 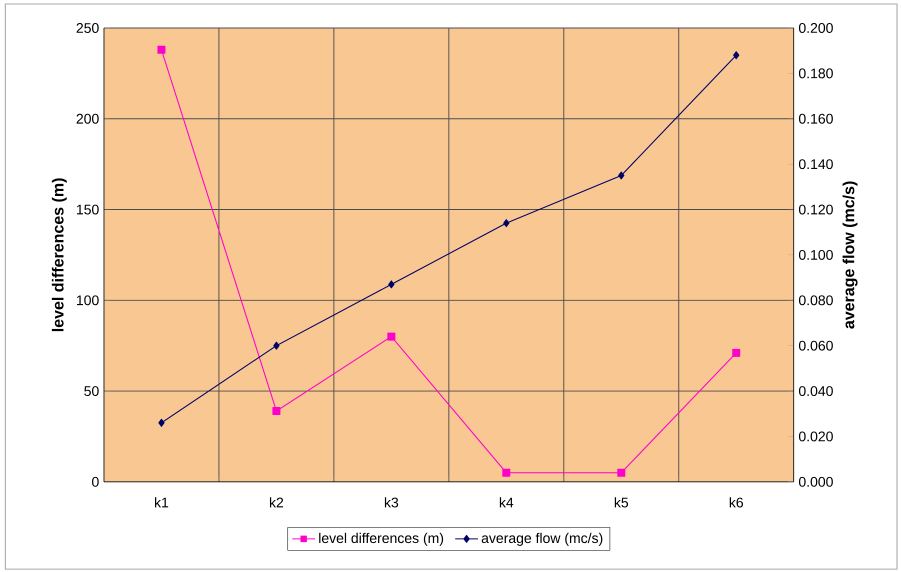 What do you see at coordinates (95, 481) in the screenshot?
I see `y-tick-label: 0` at bounding box center [95, 481].